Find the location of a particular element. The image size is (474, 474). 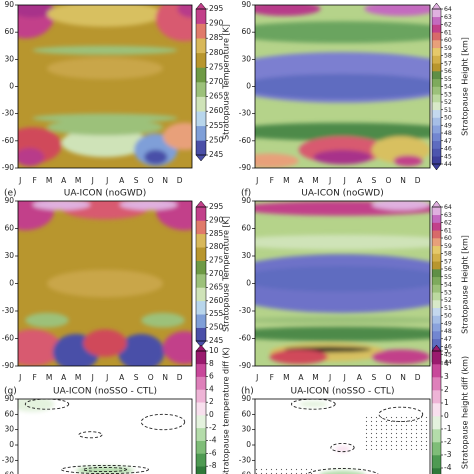

colorbar-tick-label: 62 is located at coordinates (448, 223).